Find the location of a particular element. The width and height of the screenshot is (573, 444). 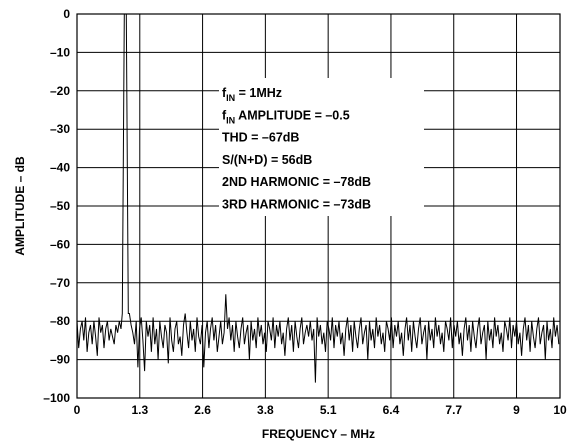

y-tick-label-0: 0 is located at coordinates (66, 14).